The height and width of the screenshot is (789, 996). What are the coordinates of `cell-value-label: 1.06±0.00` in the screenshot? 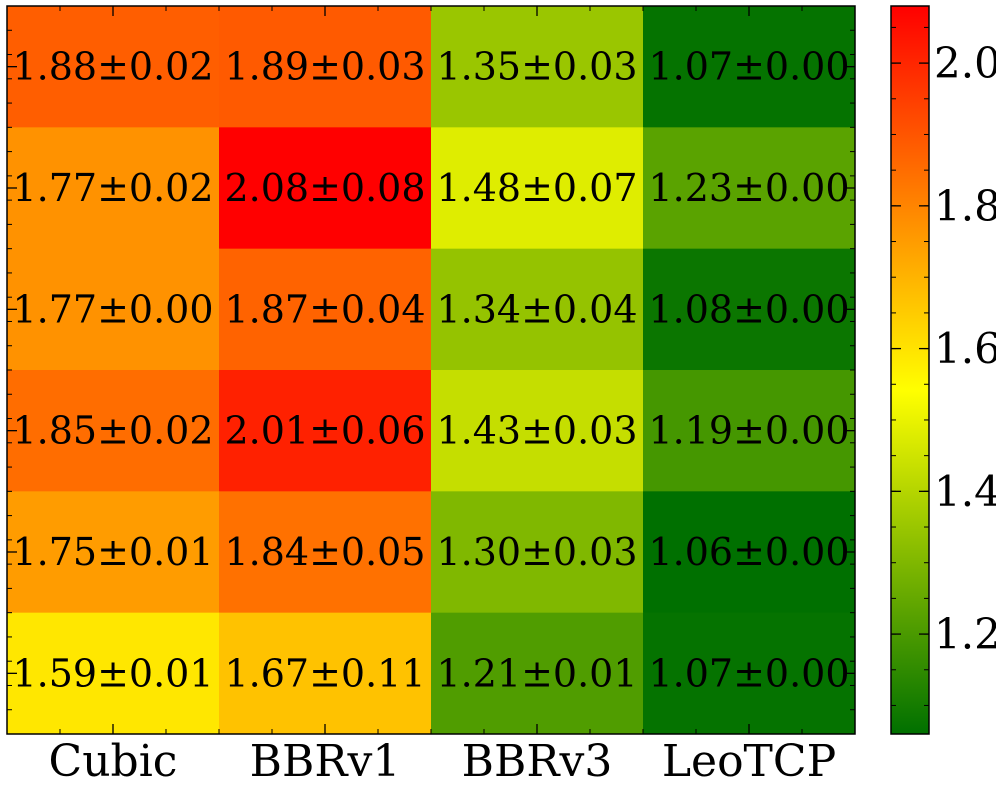 It's located at (748, 552).